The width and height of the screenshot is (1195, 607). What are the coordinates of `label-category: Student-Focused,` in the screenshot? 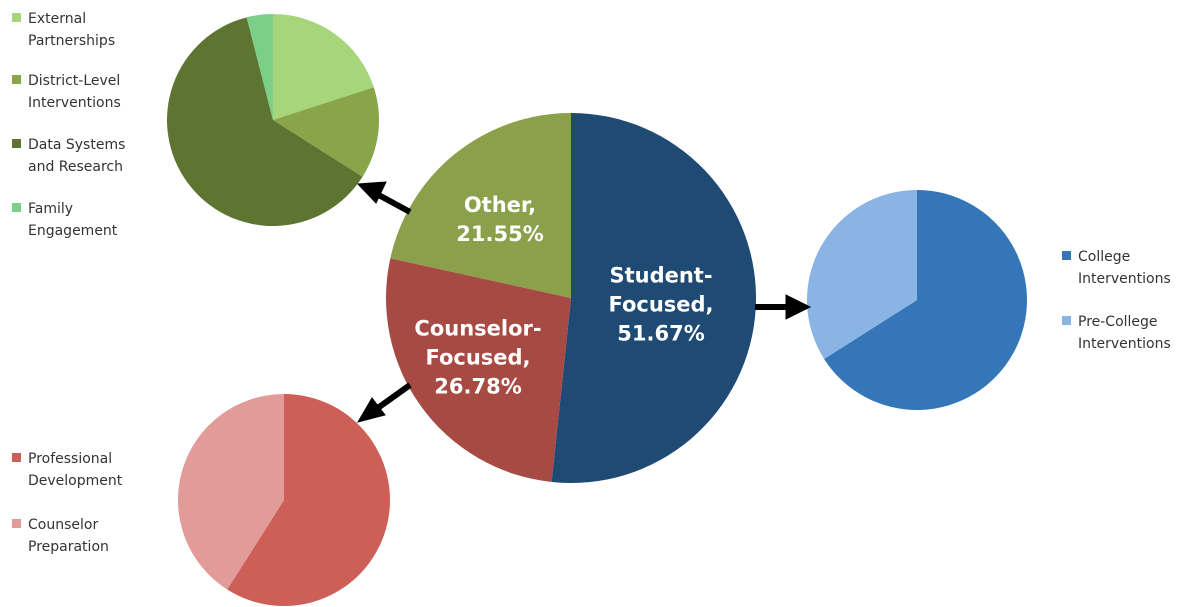 It's located at (661, 290).